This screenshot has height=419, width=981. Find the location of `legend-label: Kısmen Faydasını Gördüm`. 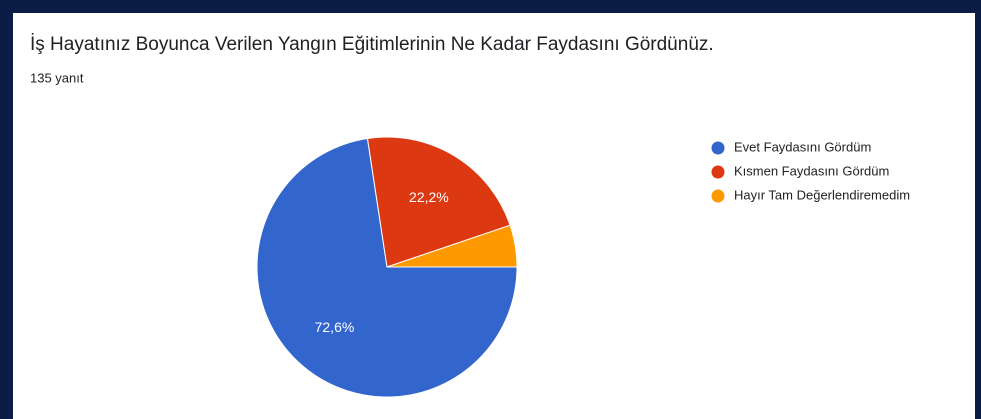

legend-label: Kısmen Faydasını Gördüm is located at coordinates (811, 170).